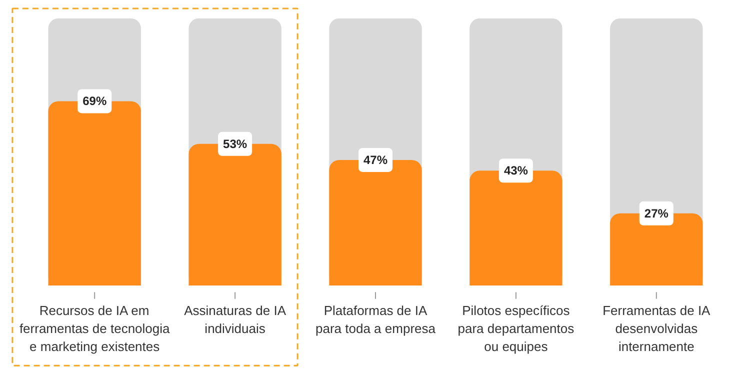 The width and height of the screenshot is (750, 375). Describe the element at coordinates (656, 328) in the screenshot. I see `x-tick-label: Ferramentas de IA desenvolvidas internamente` at that location.